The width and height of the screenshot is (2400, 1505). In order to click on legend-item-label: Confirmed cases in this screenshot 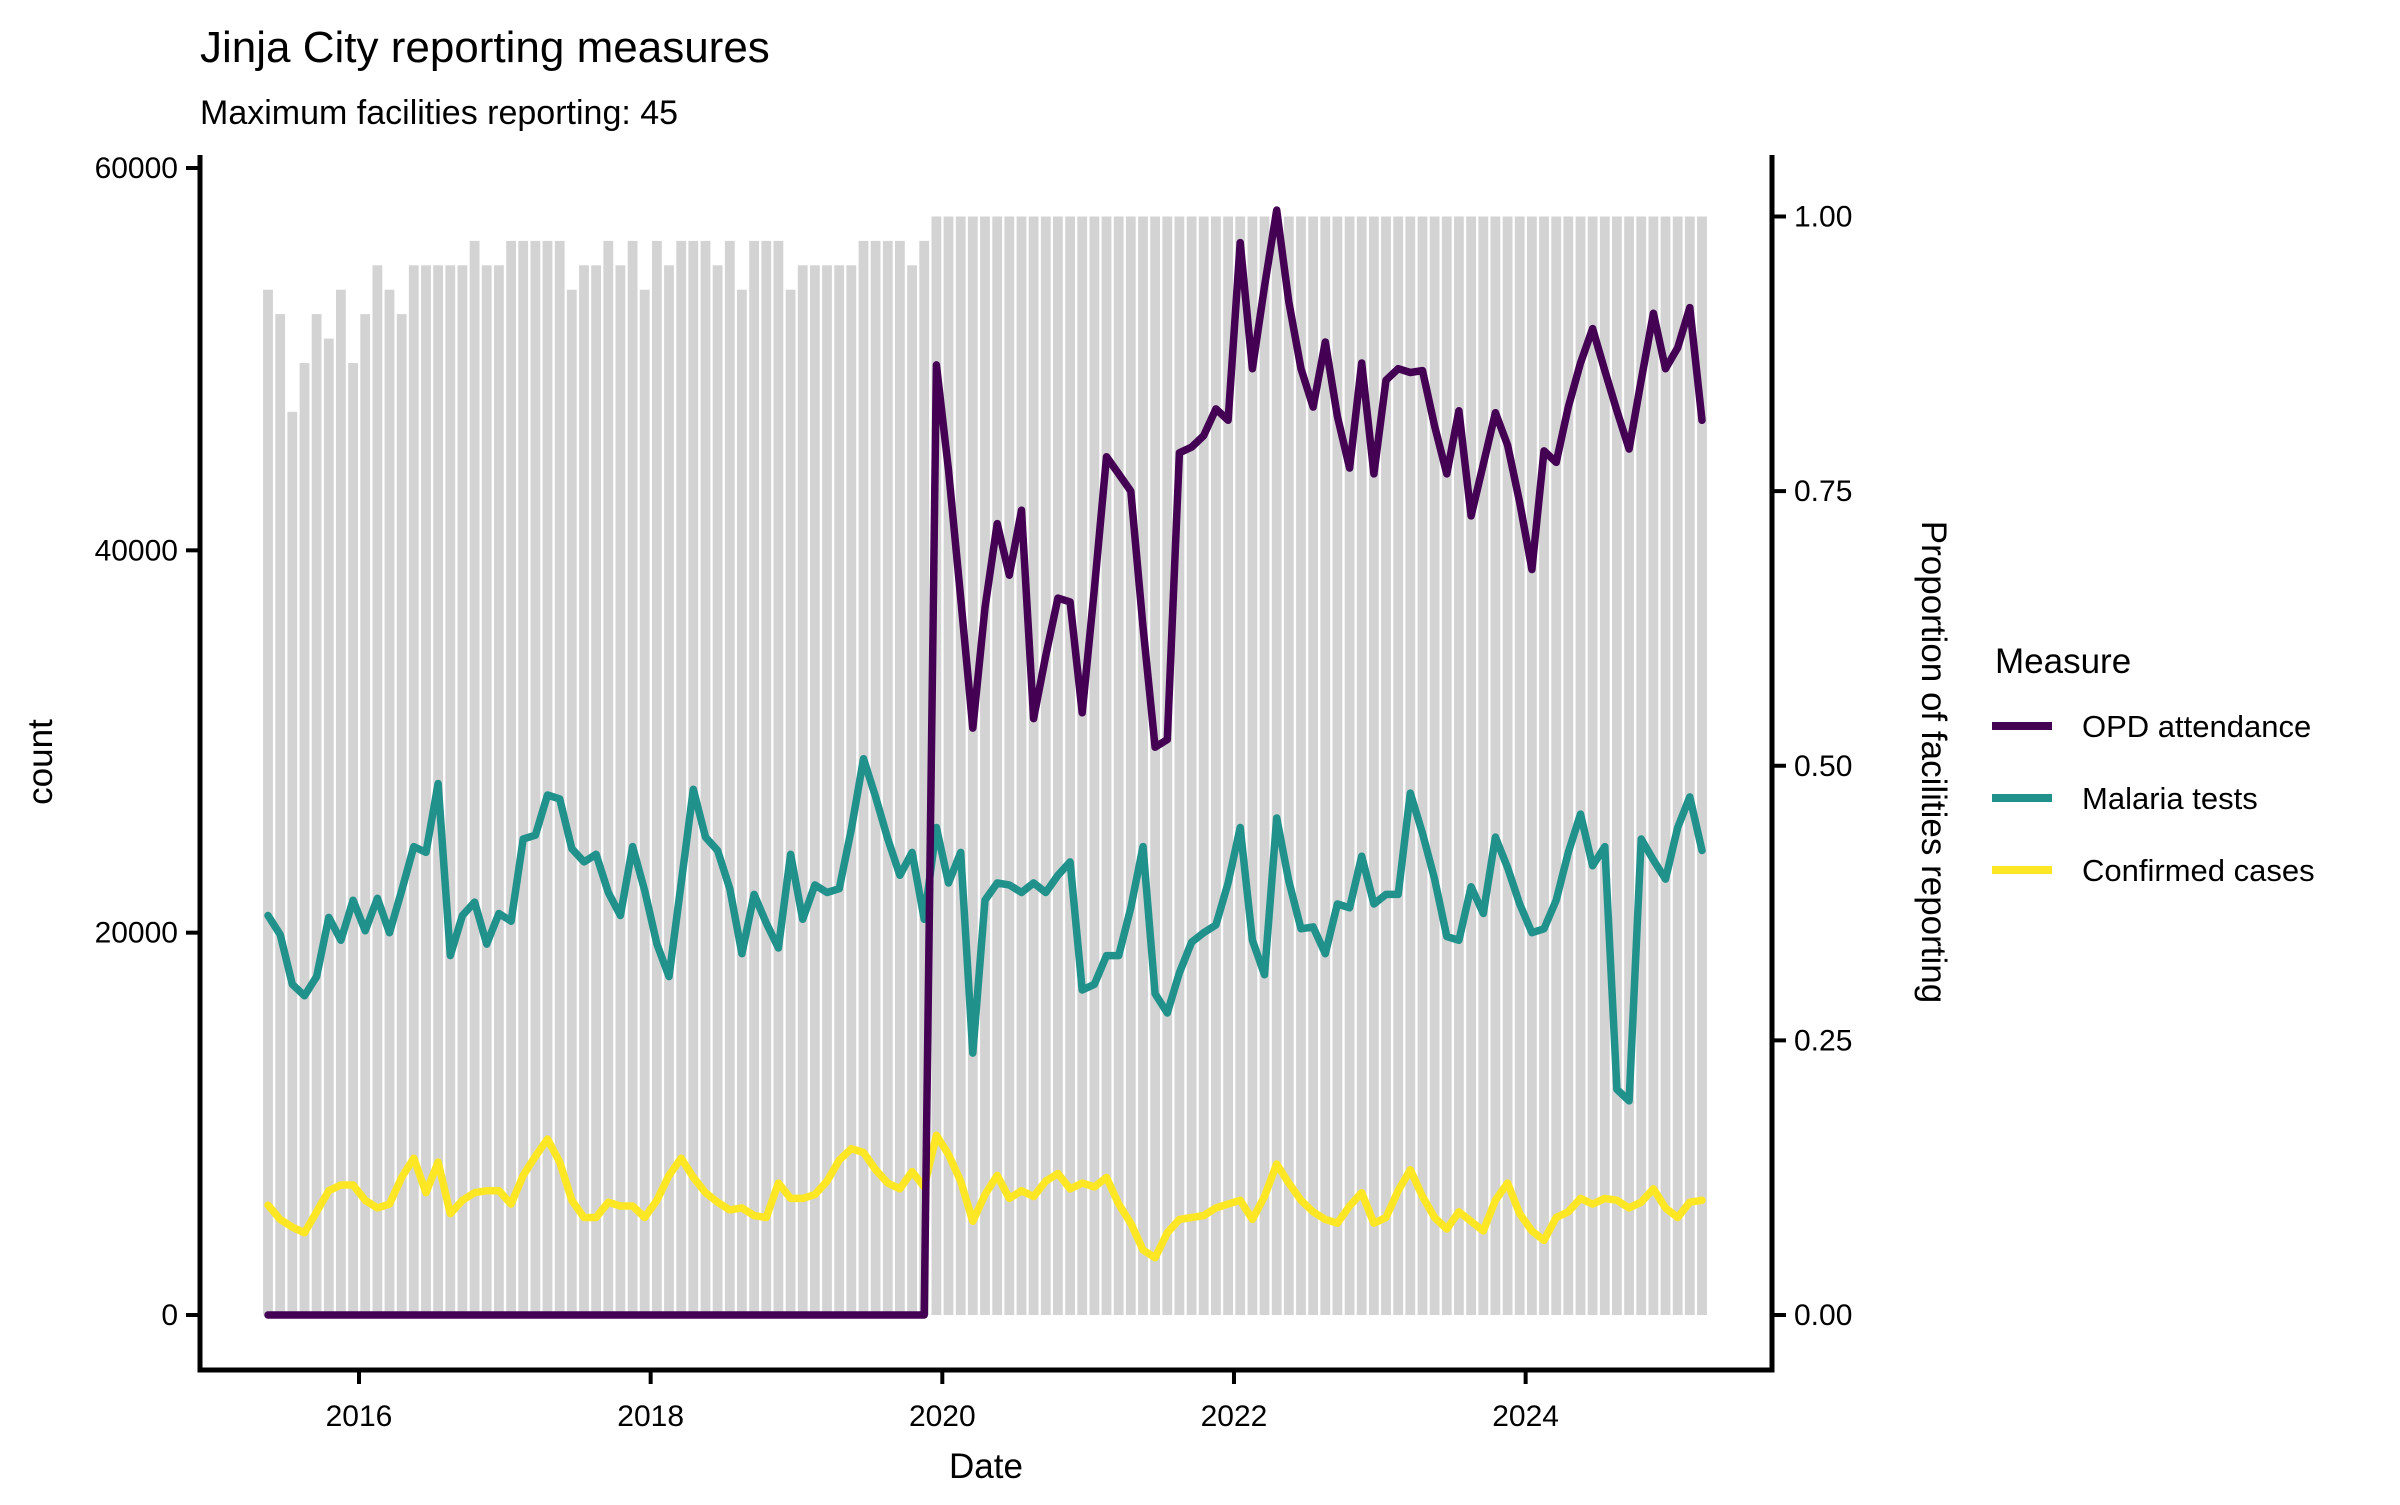, I will do `click(2198, 870)`.